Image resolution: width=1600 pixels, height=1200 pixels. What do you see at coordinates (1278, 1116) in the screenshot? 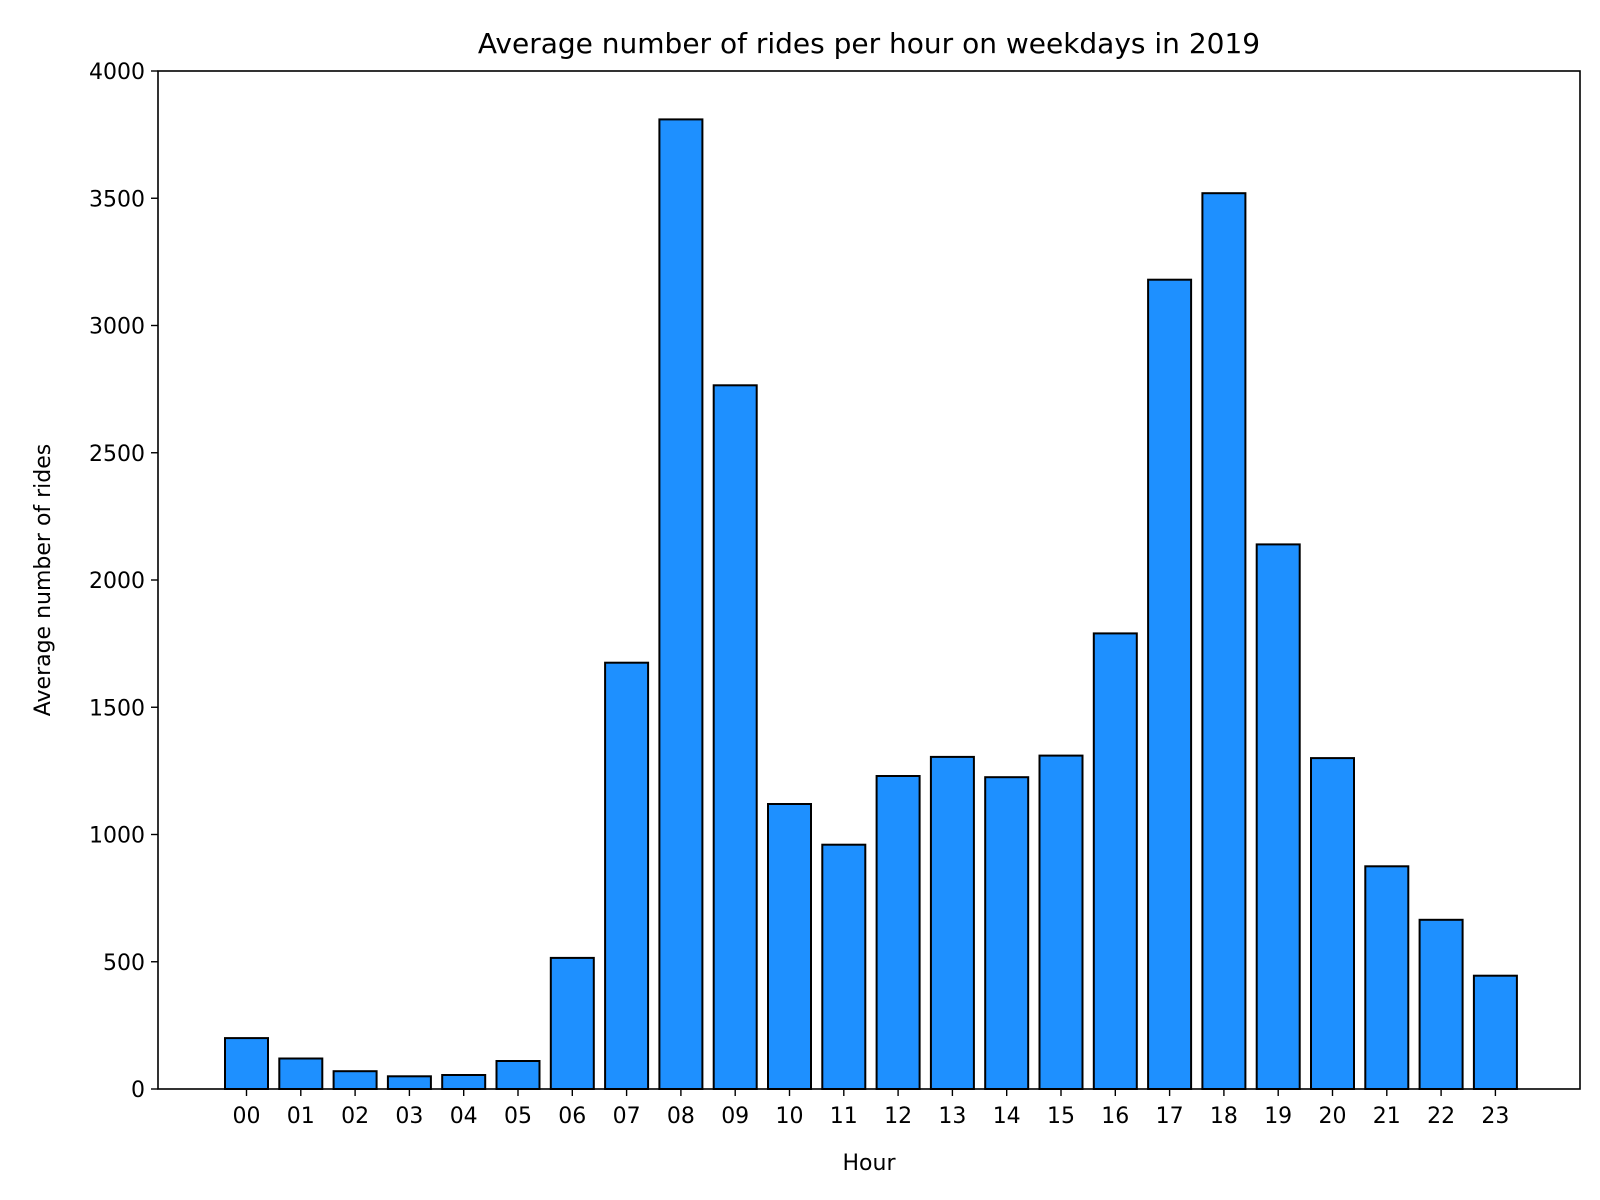
I see `x-tick-label: 19` at bounding box center [1278, 1116].